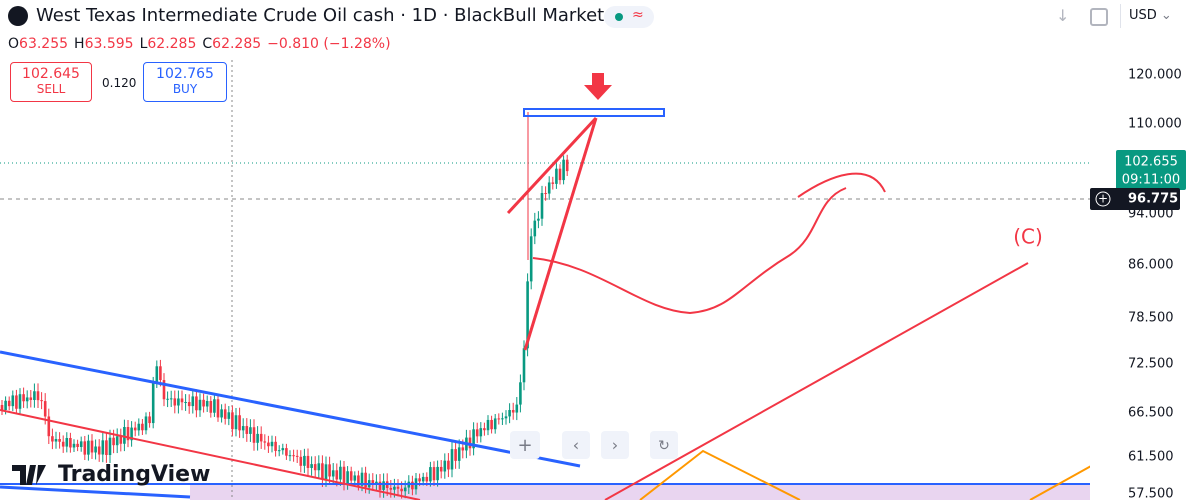 This screenshot has height=500, width=1199. Describe the element at coordinates (329, 44) in the screenshot. I see `change: −0.810 (−1.28%)` at that location.